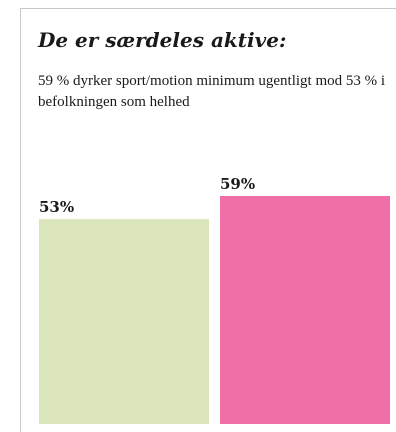  I want to click on bar-1-value-label: 53%, so click(56, 207).